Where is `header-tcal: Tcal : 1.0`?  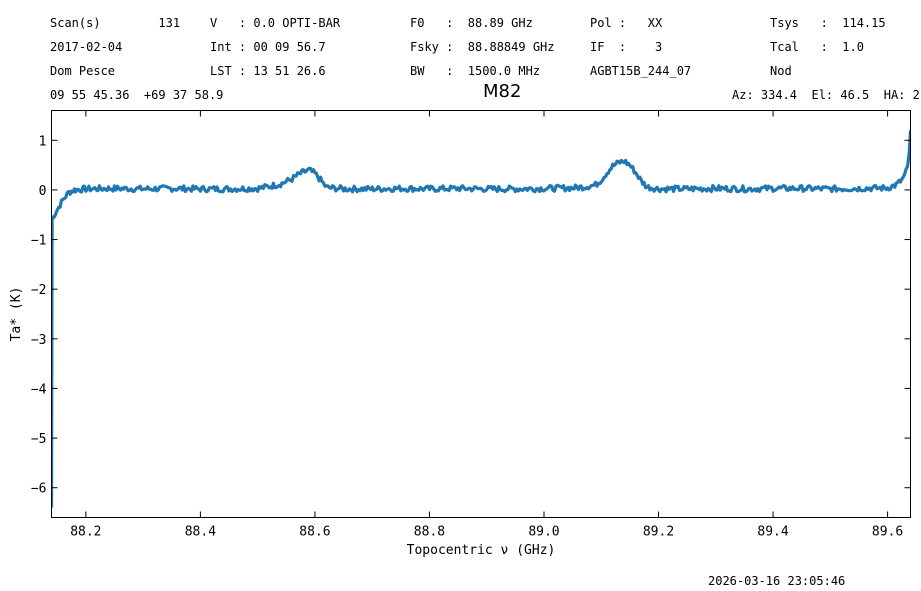
header-tcal: Tcal : 1.0 is located at coordinates (817, 47).